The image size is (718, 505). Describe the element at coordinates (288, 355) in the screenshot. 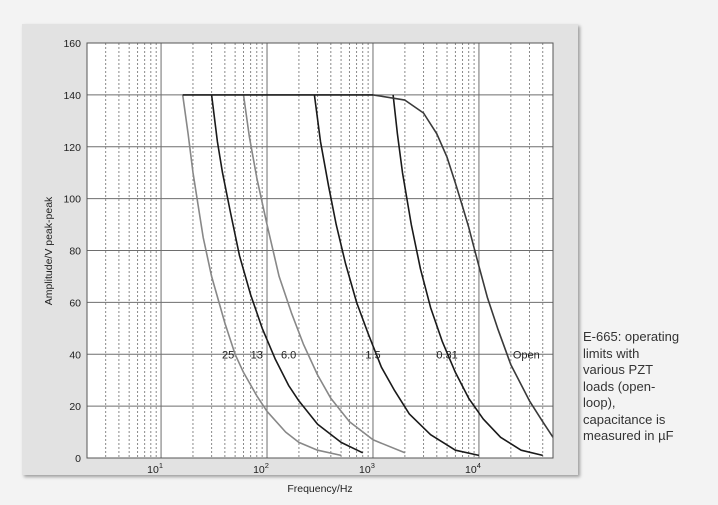

I see `curve-label-6.0: 6.0` at that location.